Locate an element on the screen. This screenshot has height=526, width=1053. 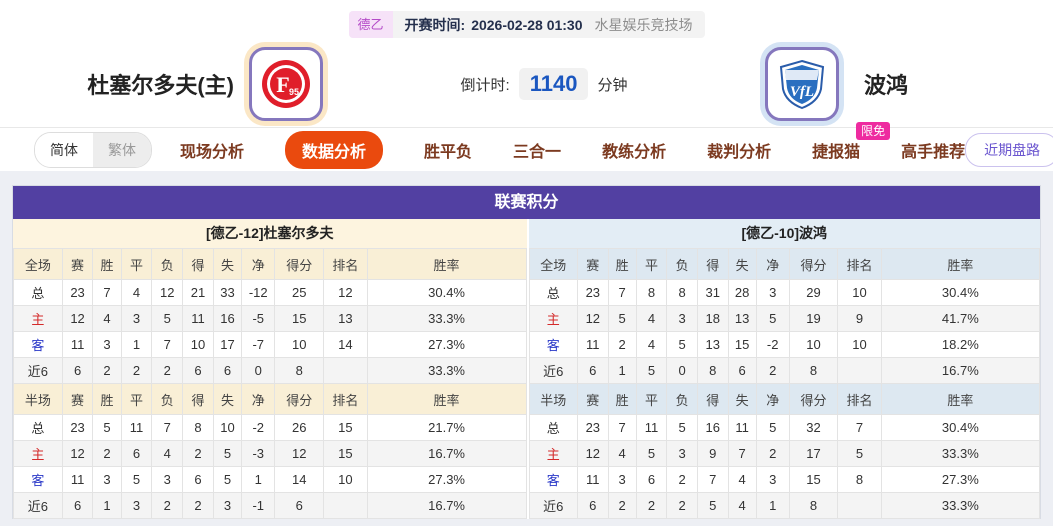
lang-traditional-button: 繁体 is located at coordinates (122, 149).